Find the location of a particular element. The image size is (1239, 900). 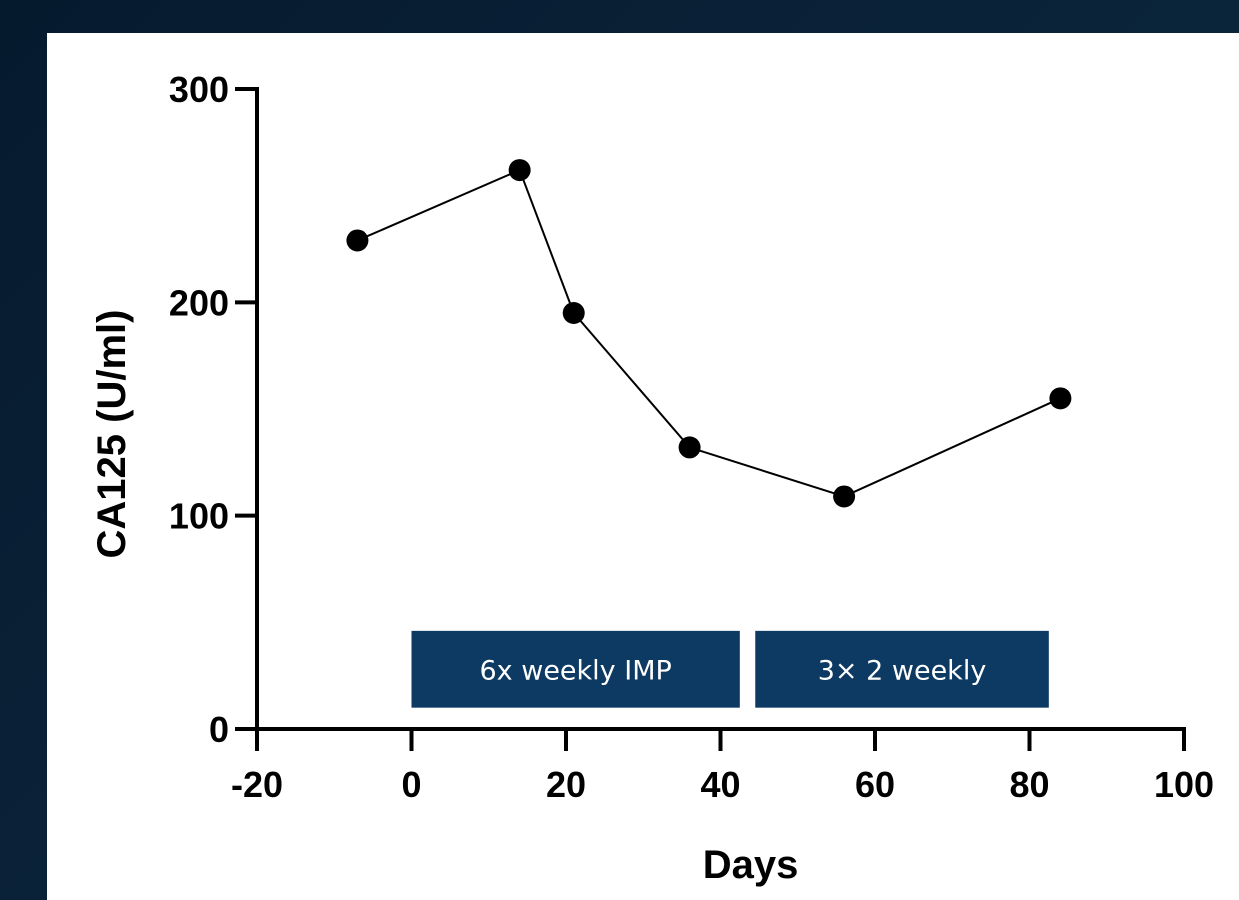

x-tick-label-4: 60 is located at coordinates (875, 784).